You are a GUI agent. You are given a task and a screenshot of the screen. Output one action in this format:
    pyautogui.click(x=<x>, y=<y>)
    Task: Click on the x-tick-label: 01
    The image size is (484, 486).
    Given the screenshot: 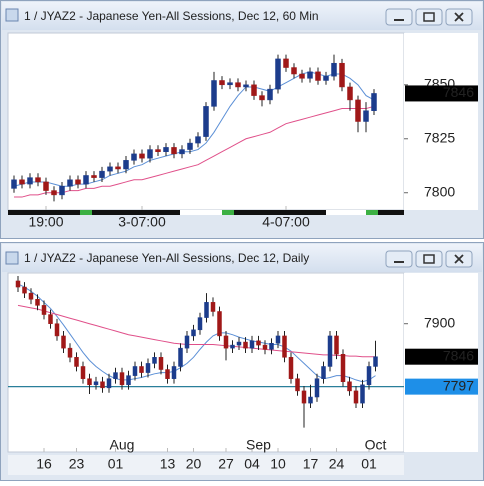 What is the action you would take?
    pyautogui.click(x=116, y=464)
    